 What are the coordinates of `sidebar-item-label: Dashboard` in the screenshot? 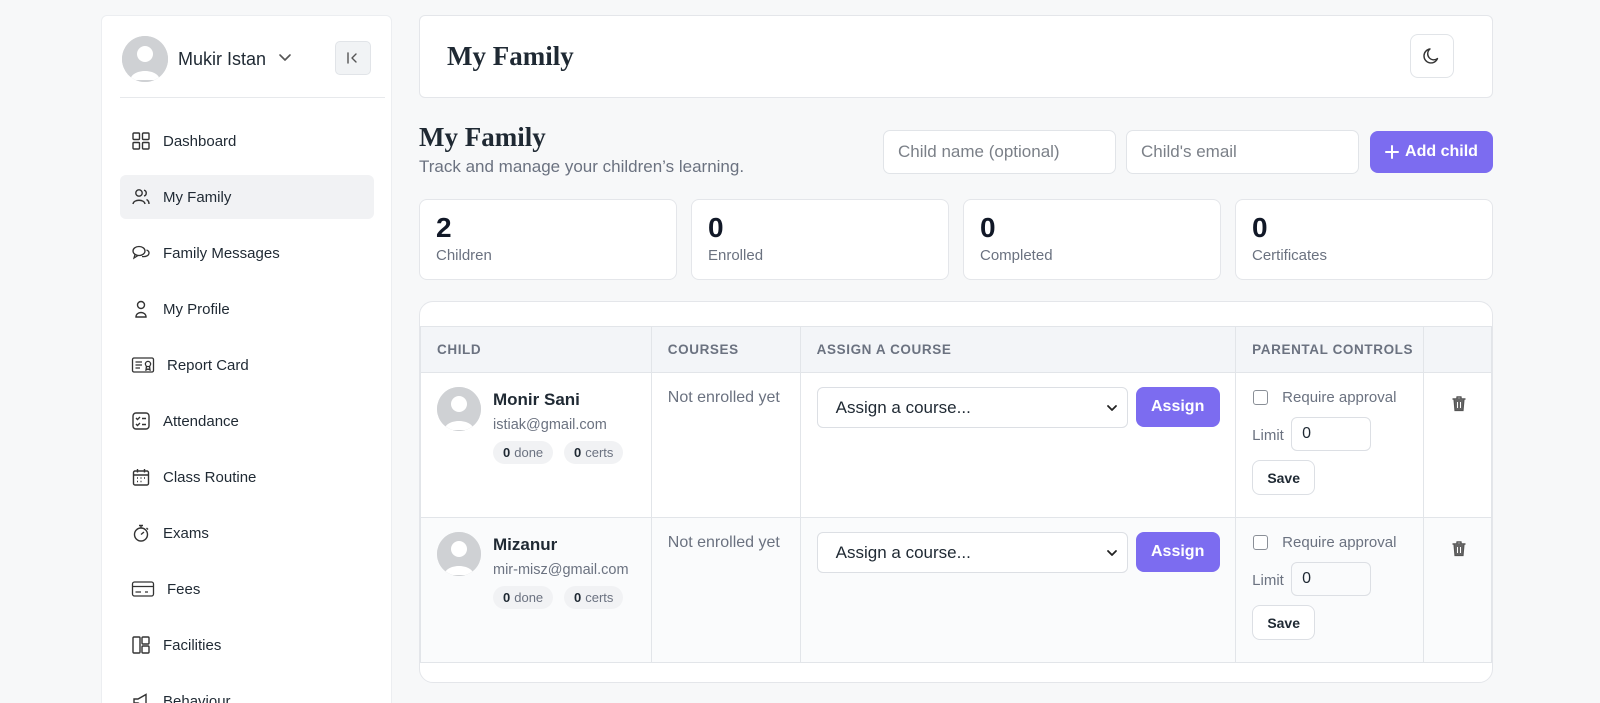 It's located at (200, 141).